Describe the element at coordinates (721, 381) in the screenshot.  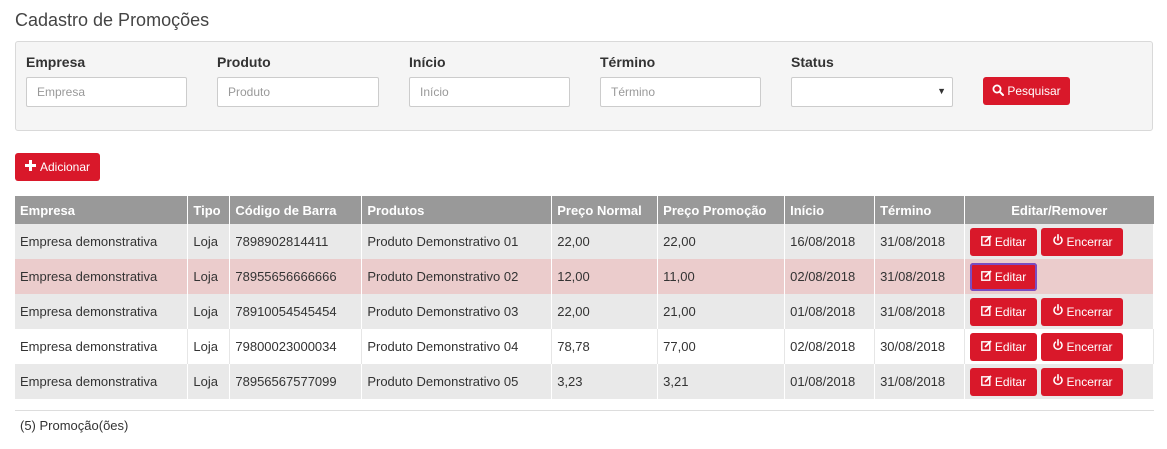
I see `preco-promocao-cell: 3,21` at that location.